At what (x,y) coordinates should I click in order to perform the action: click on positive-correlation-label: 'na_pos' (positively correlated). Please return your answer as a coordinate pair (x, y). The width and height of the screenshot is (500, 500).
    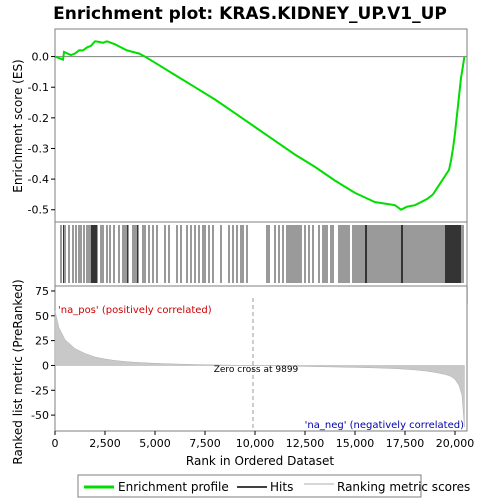
    Looking at the image, I should click on (135, 310).